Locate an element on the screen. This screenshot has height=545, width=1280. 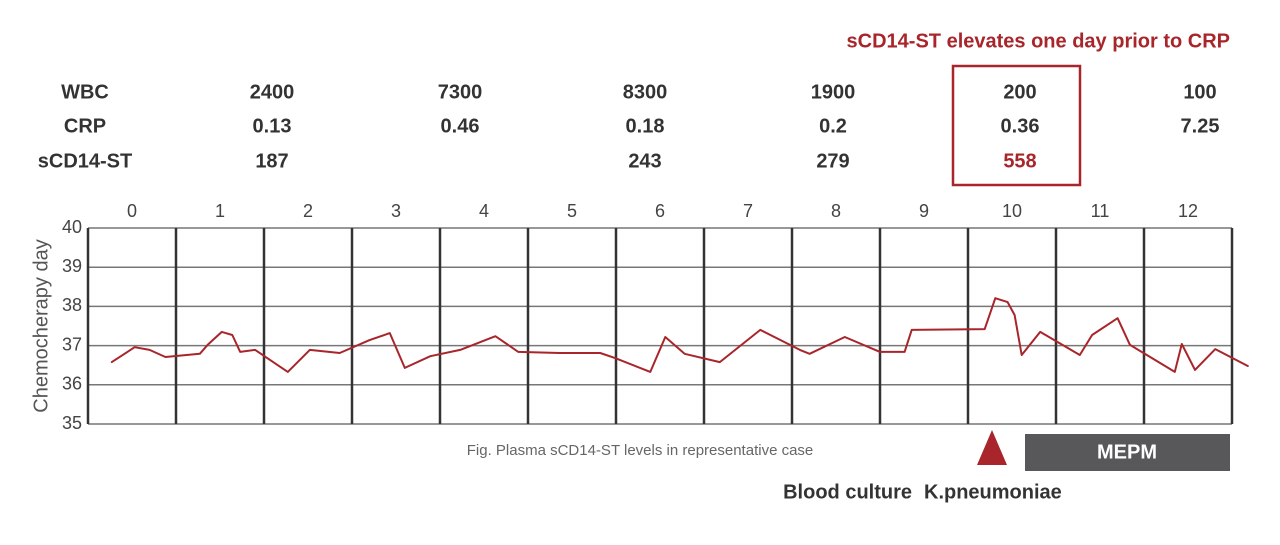
x-tick-label: 4 is located at coordinates (484, 211).